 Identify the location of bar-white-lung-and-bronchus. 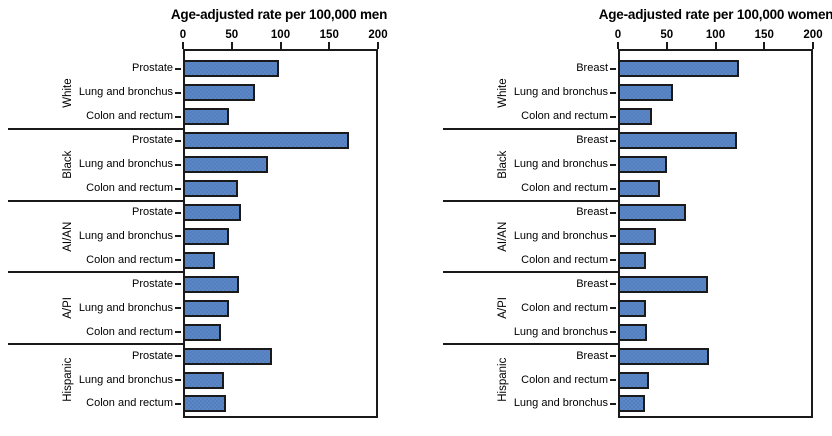
(645, 93).